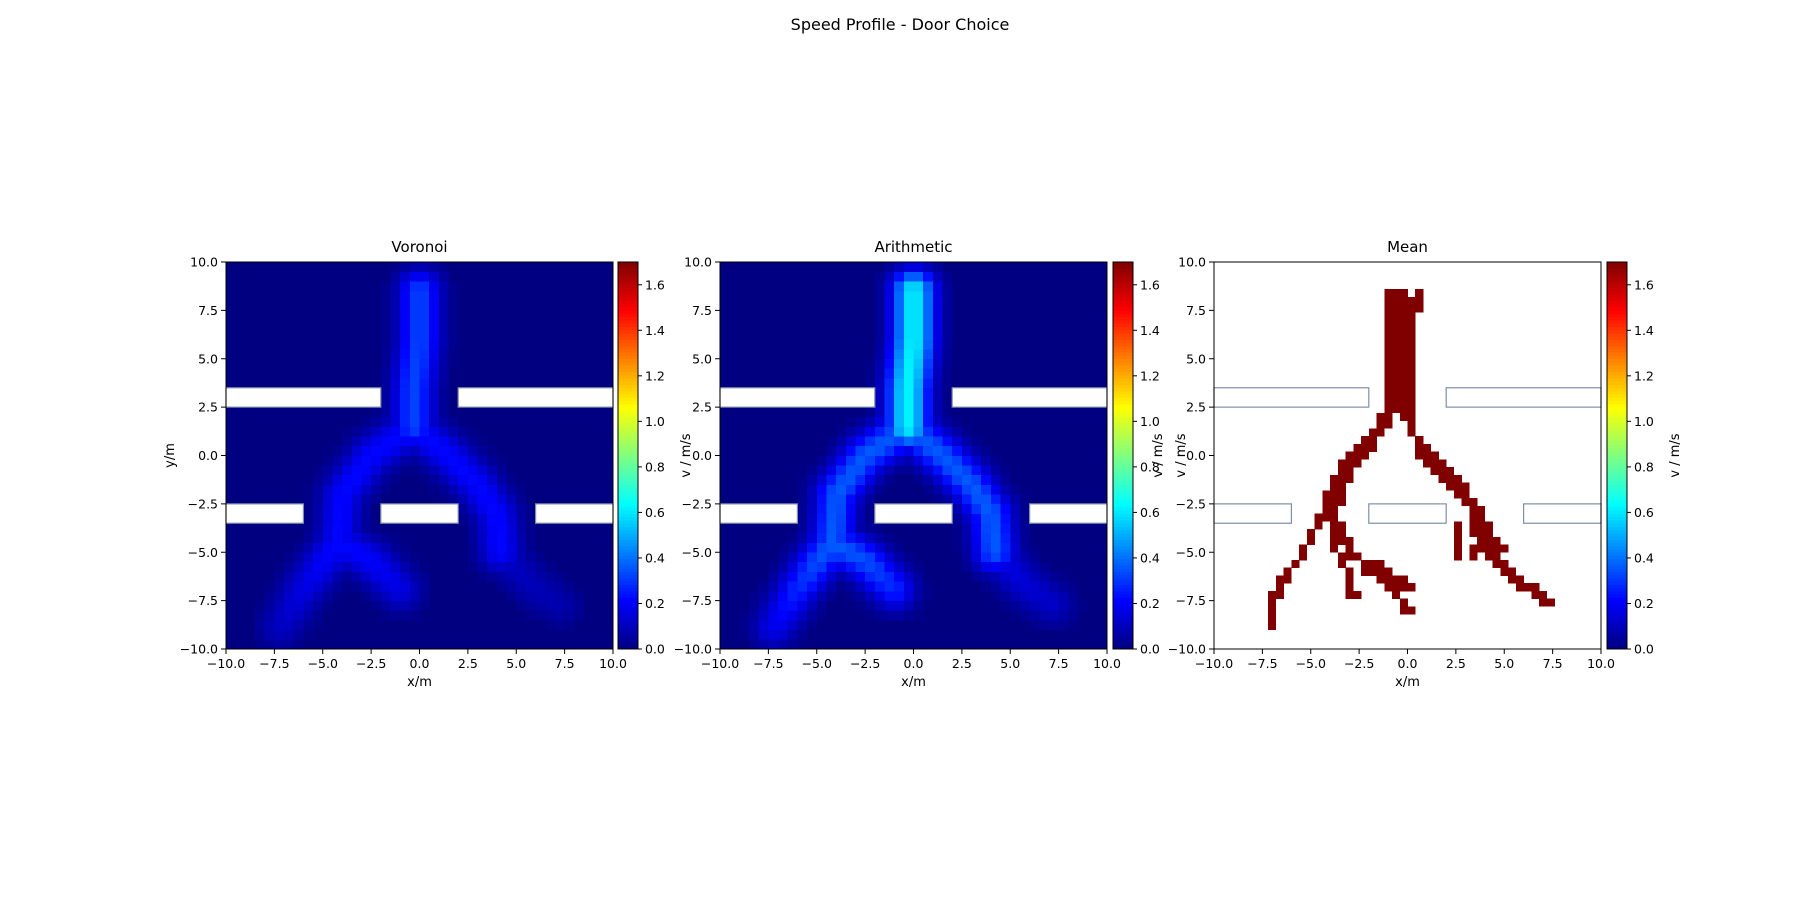 This screenshot has width=1800, height=900. What do you see at coordinates (1359, 663) in the screenshot?
I see `x-tick-label: −2.5` at bounding box center [1359, 663].